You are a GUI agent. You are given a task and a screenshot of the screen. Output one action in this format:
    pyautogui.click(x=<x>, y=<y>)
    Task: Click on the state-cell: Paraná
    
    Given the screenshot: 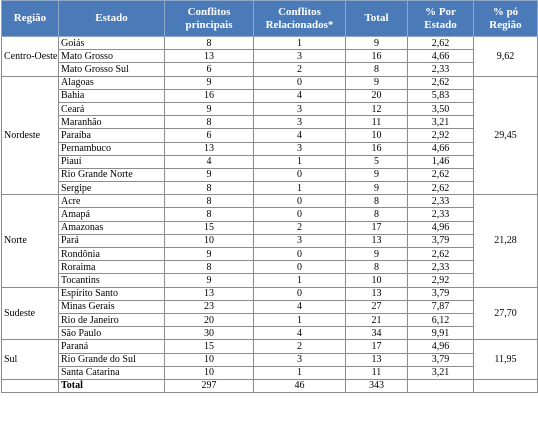 What is the action you would take?
    pyautogui.click(x=111, y=346)
    